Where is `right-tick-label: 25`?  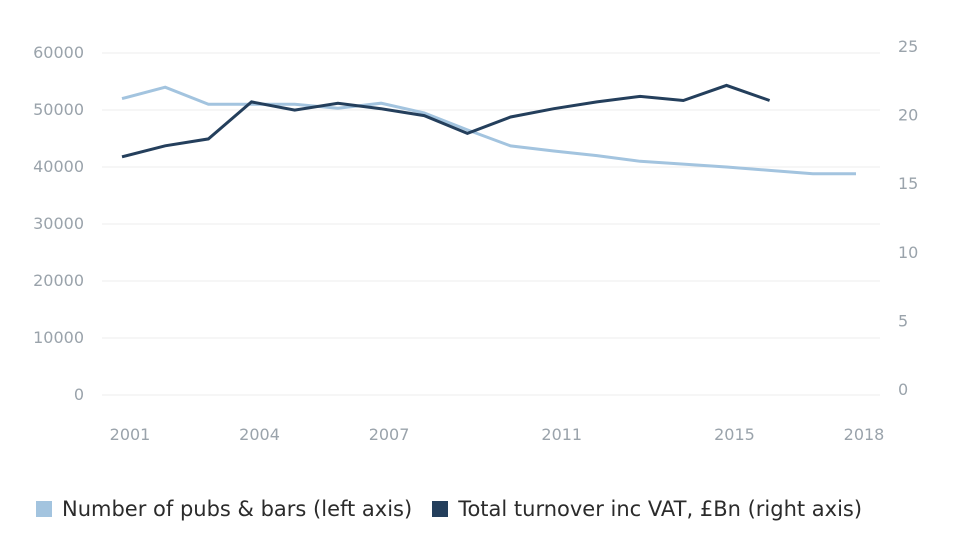
right-tick-label: 25 is located at coordinates (908, 46).